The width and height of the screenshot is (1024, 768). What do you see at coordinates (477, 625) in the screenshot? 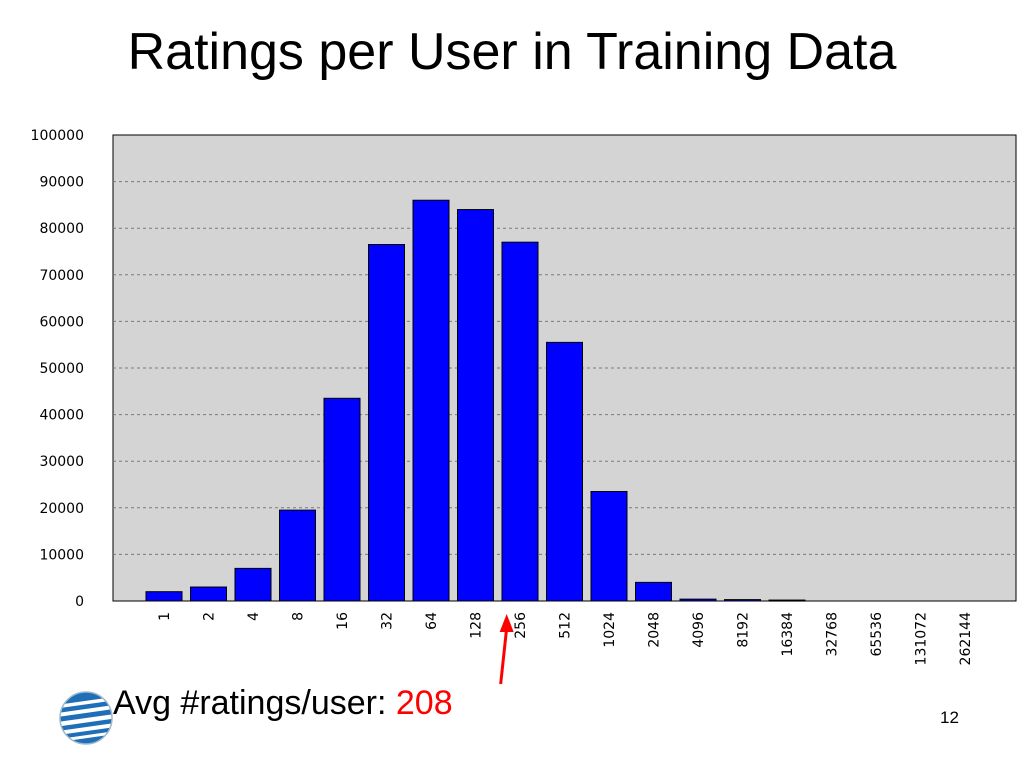
I see `x-tick-label: 128` at bounding box center [477, 625].